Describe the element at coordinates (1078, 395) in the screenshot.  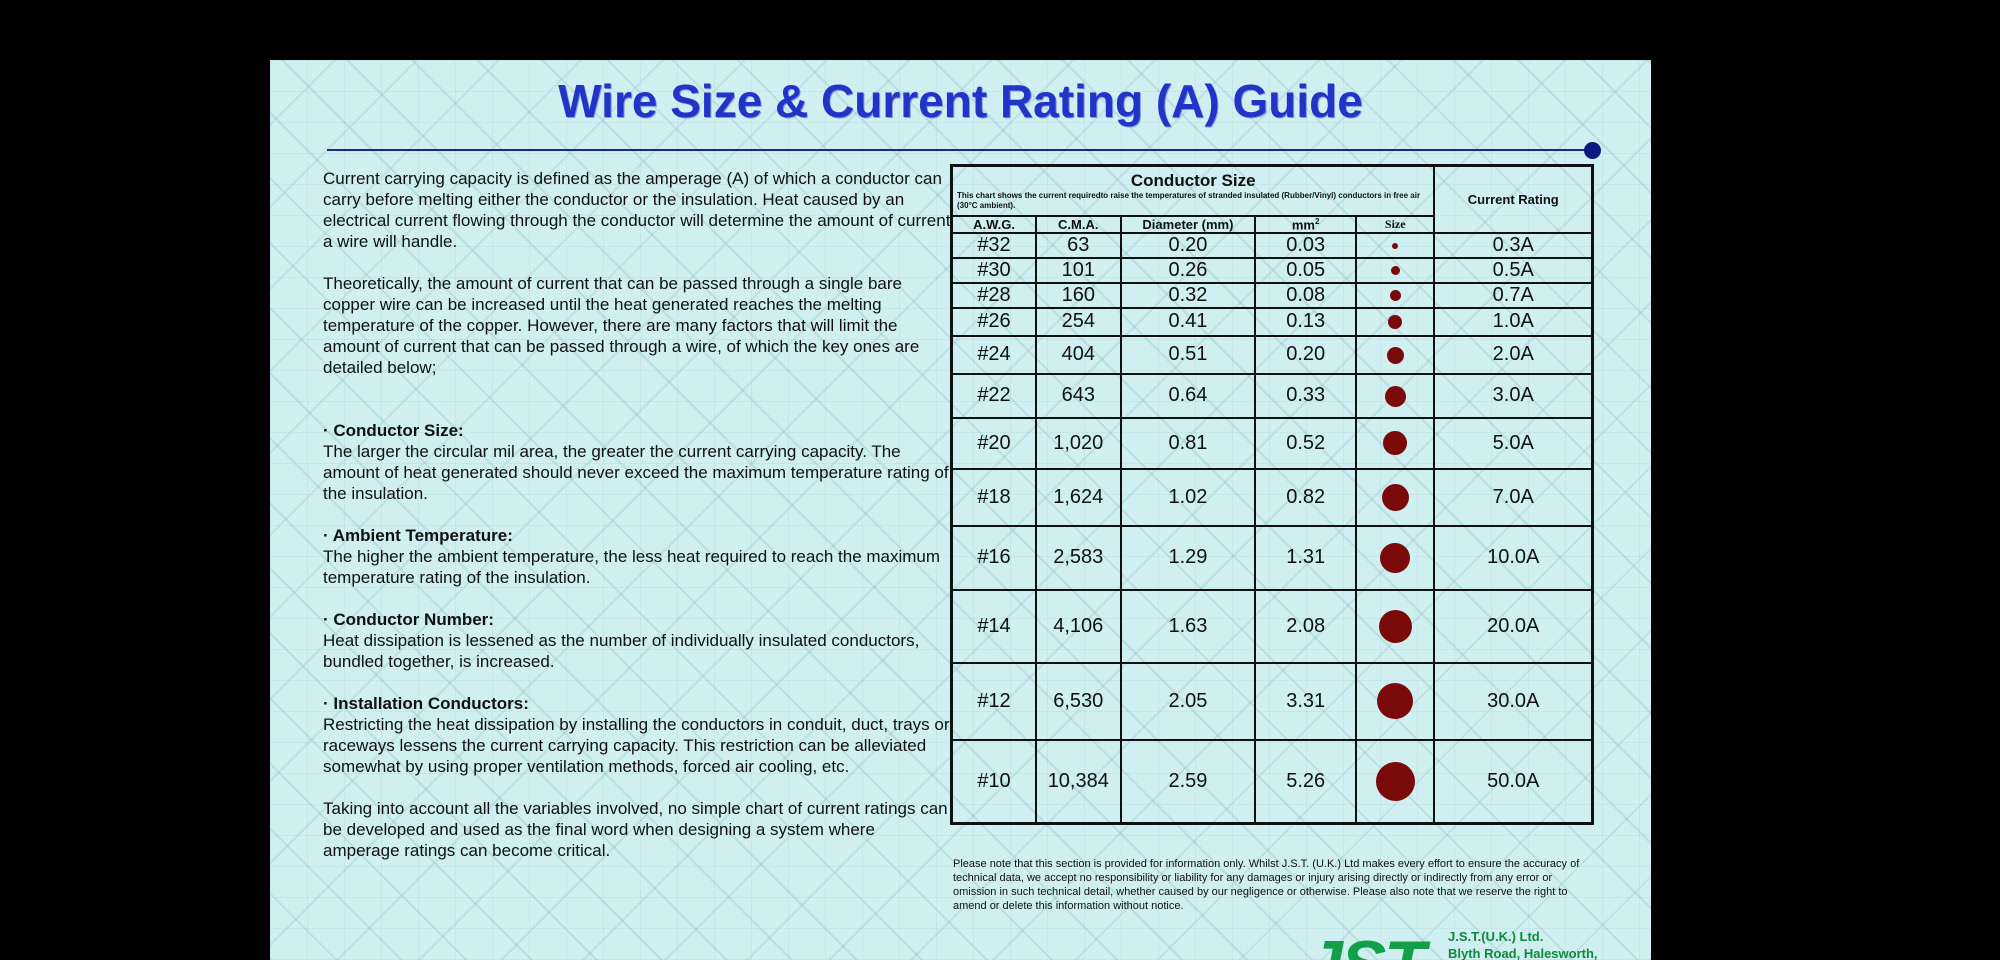
I see `cma-cell: 643` at that location.